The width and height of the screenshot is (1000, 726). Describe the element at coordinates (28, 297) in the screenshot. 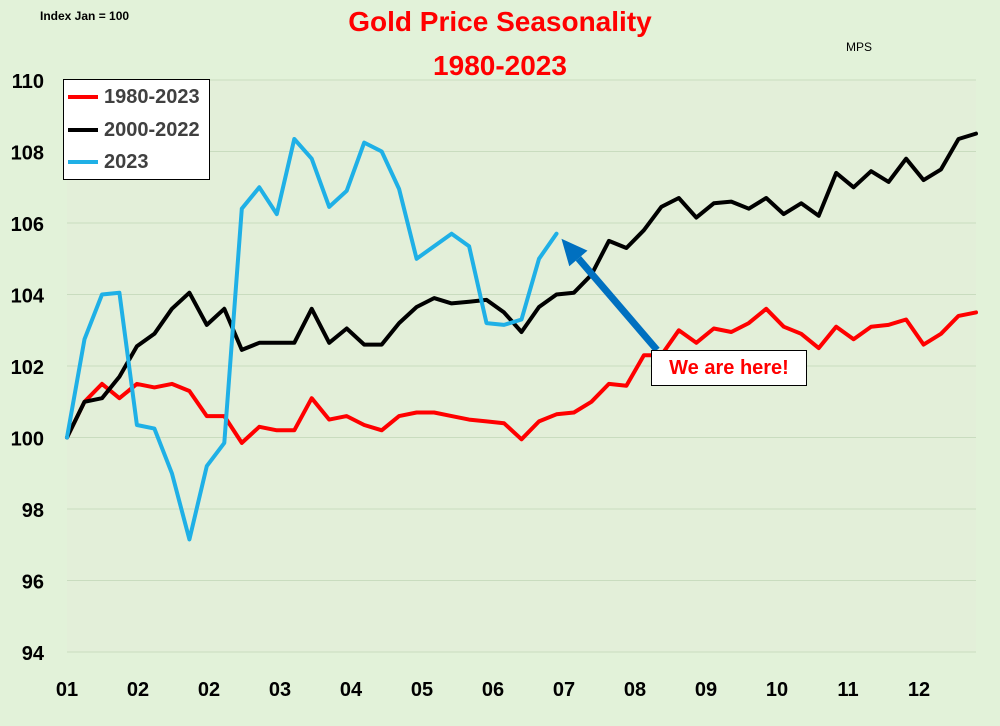

I see `y-tick-label: 104` at that location.